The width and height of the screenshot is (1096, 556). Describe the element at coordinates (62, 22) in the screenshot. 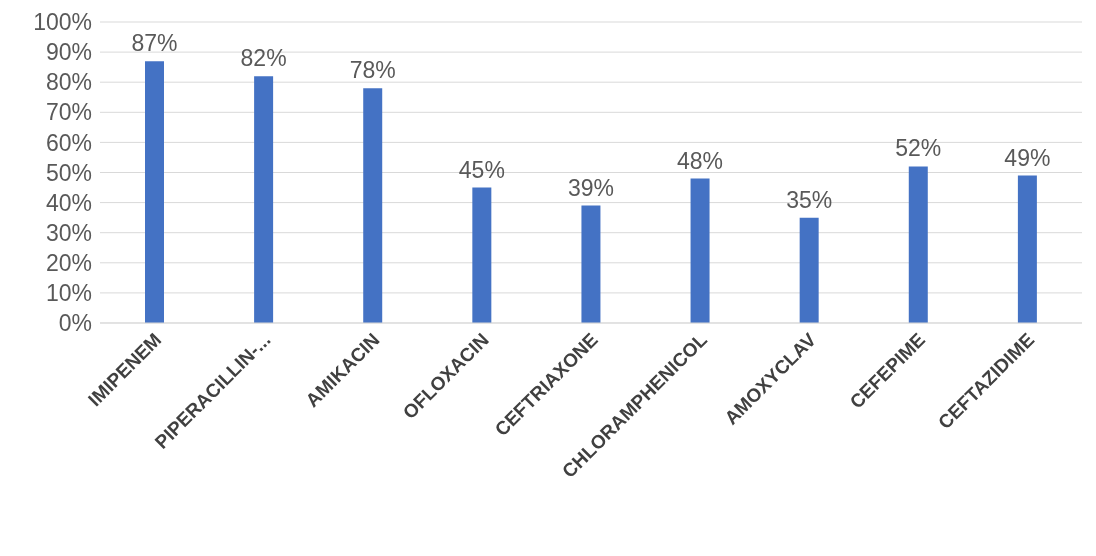

I see `y-tick-label: 100%` at that location.